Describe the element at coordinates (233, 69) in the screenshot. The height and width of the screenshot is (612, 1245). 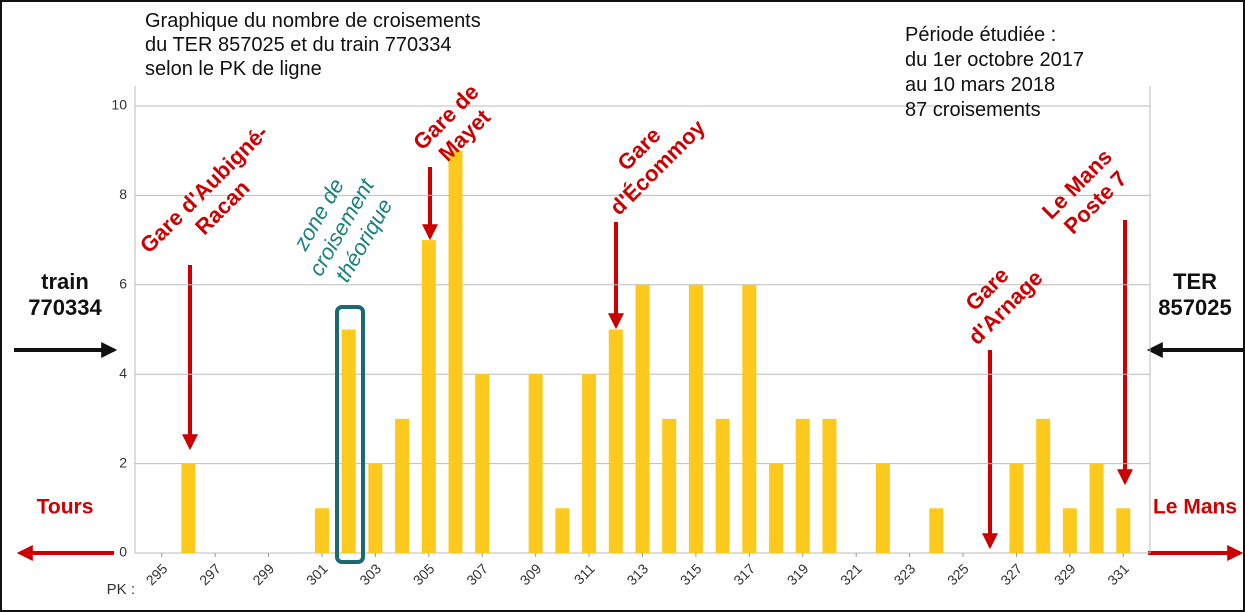
I see `chart-title-line: selon le PK de ligne` at that location.